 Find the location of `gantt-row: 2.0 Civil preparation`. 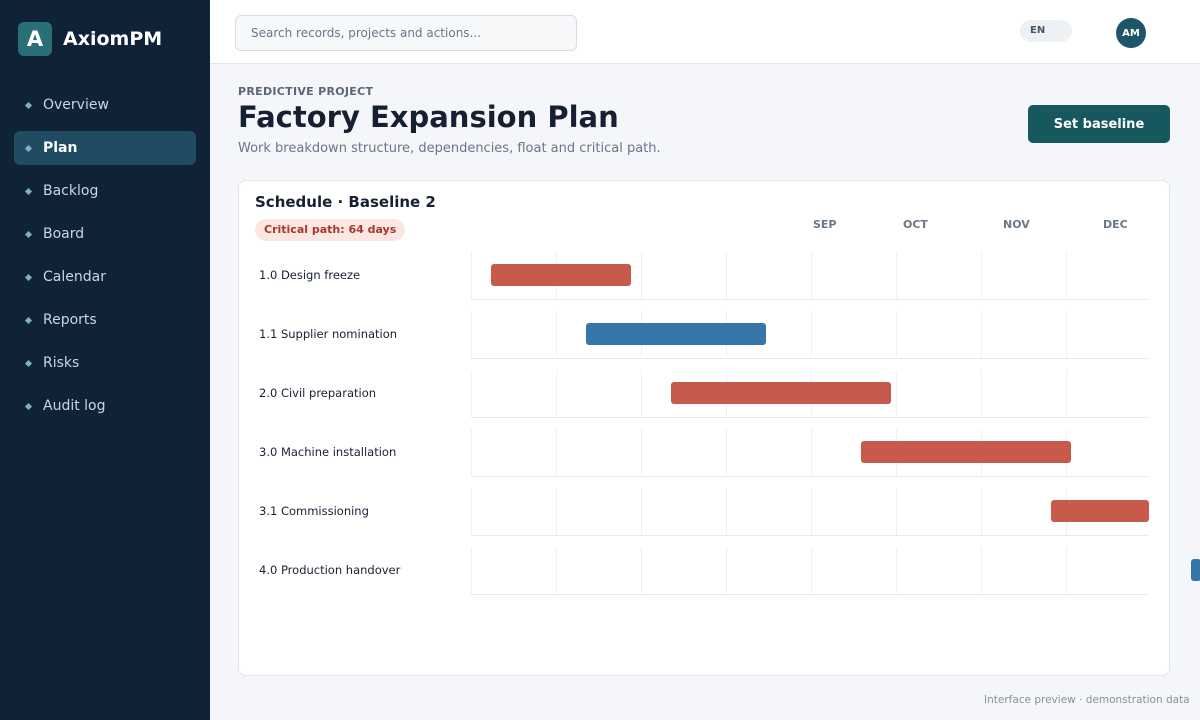

gantt-row: 2.0 Civil preparation is located at coordinates (705, 394).